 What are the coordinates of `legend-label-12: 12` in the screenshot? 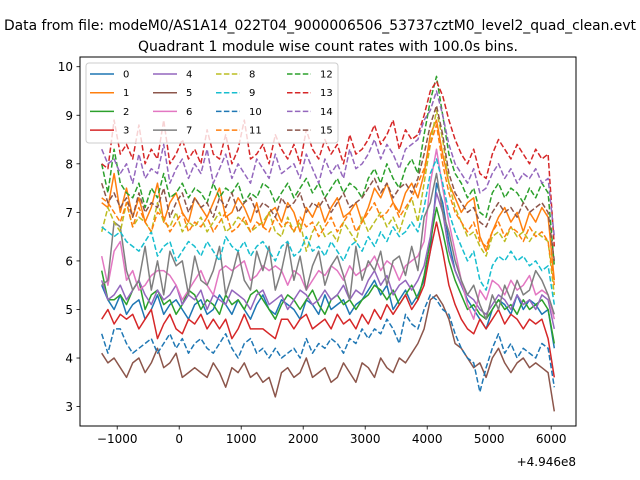 It's located at (326, 75).